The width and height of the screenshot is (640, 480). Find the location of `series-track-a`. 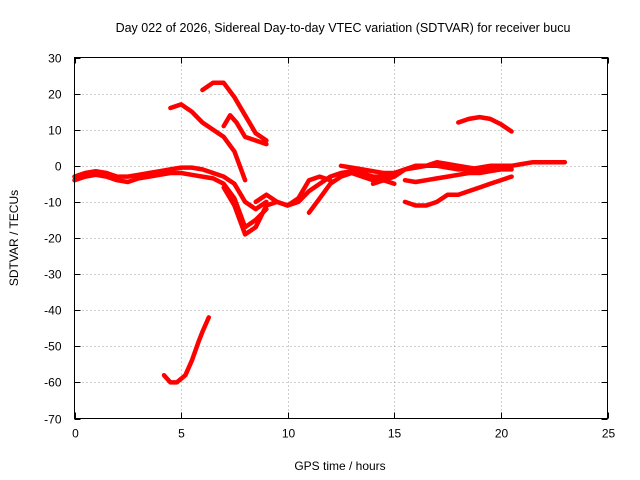

series-track-a is located at coordinates (170, 188).